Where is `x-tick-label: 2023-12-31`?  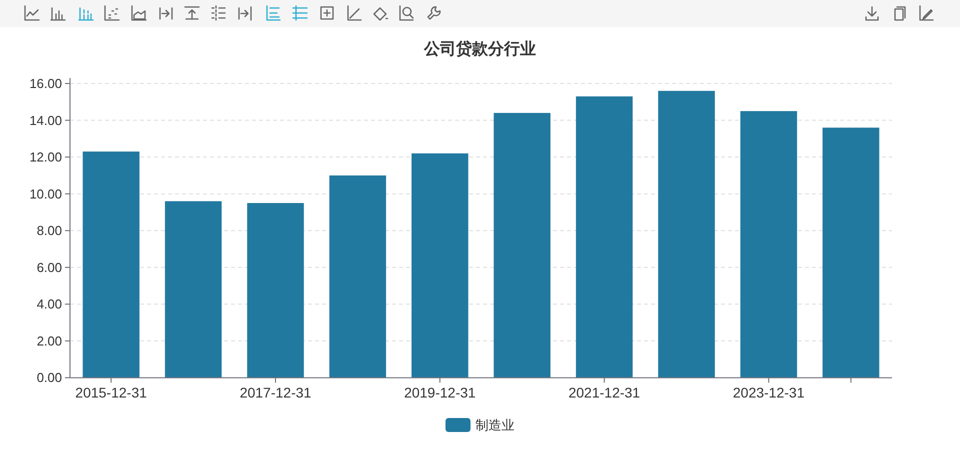 x-tick-label: 2023-12-31 is located at coordinates (768, 392).